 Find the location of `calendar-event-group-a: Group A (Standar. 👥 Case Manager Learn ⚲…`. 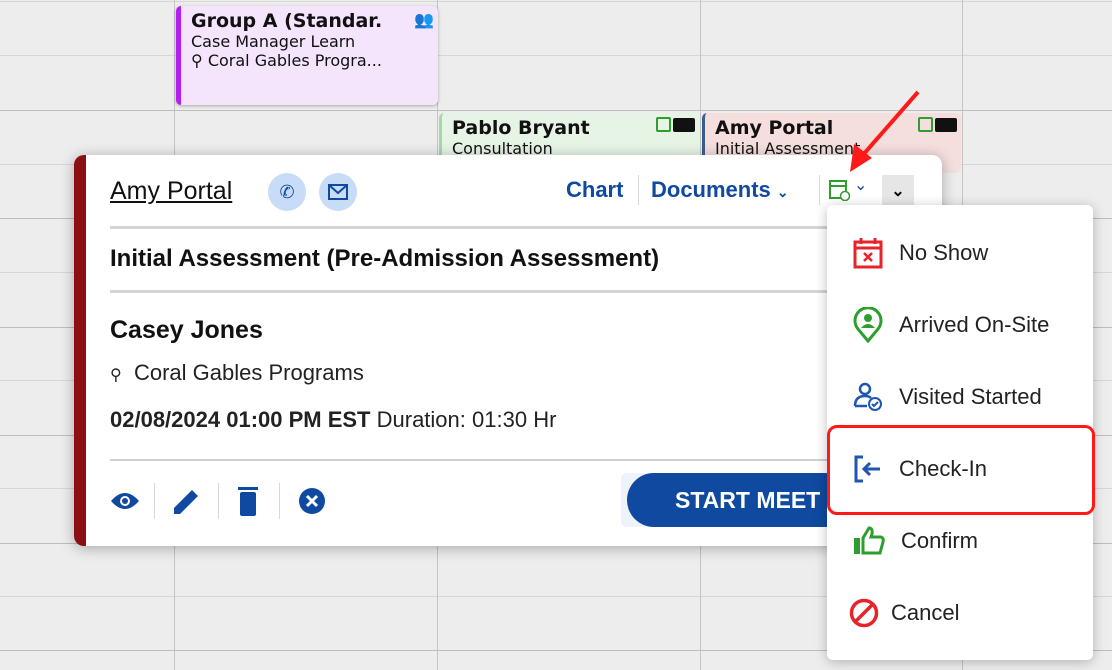

calendar-event-group-a: Group A (Standar. 👥 Case Manager Learn ⚲… is located at coordinates (307, 55).